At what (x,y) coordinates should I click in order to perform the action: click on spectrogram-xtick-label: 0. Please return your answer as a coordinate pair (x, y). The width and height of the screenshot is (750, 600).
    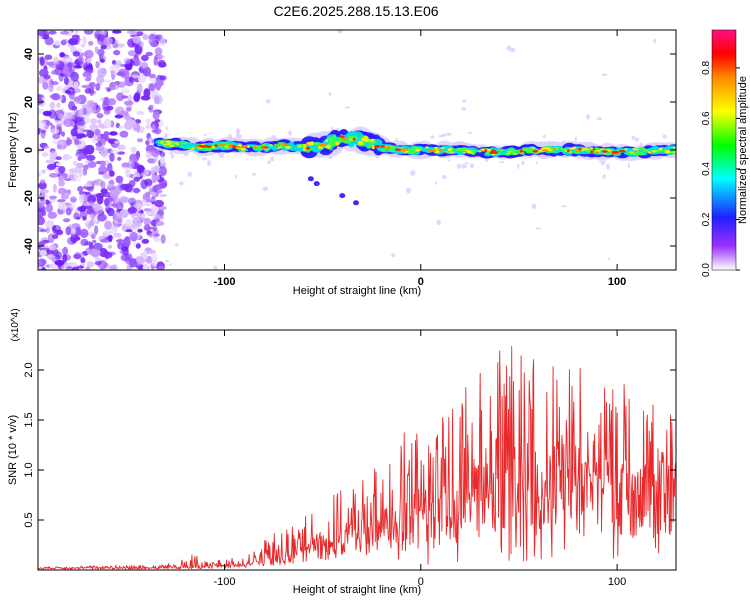
    Looking at the image, I should click on (421, 282).